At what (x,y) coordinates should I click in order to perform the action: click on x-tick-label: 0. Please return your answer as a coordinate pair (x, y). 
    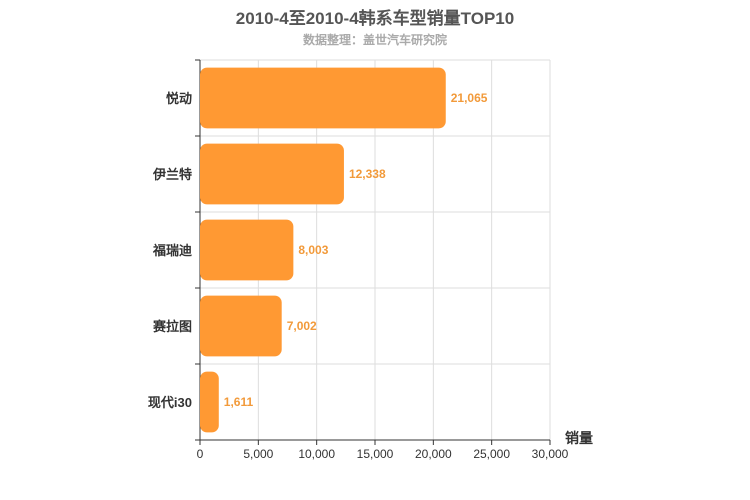
    Looking at the image, I should click on (200, 454).